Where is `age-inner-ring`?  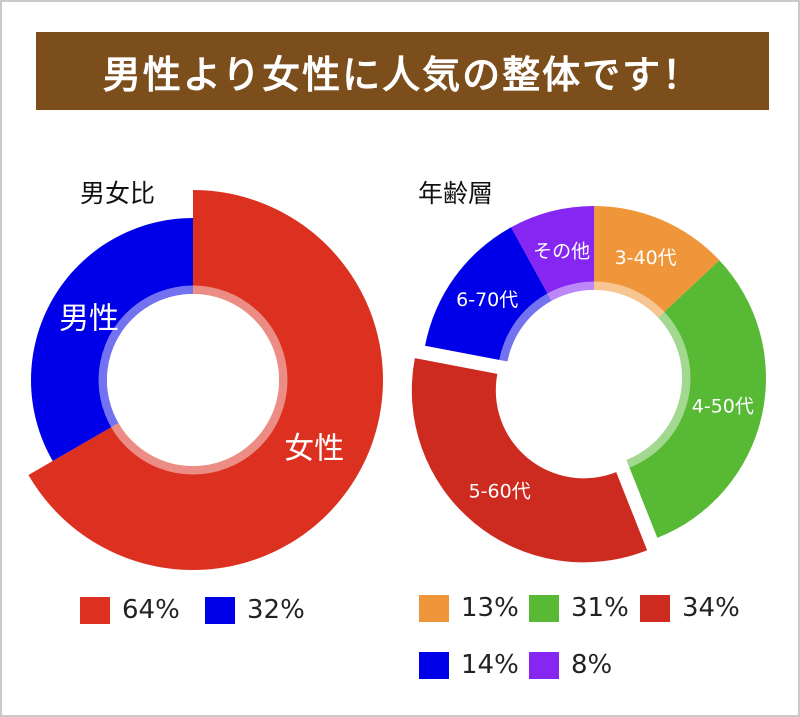
age-inner-ring is located at coordinates (594, 378).